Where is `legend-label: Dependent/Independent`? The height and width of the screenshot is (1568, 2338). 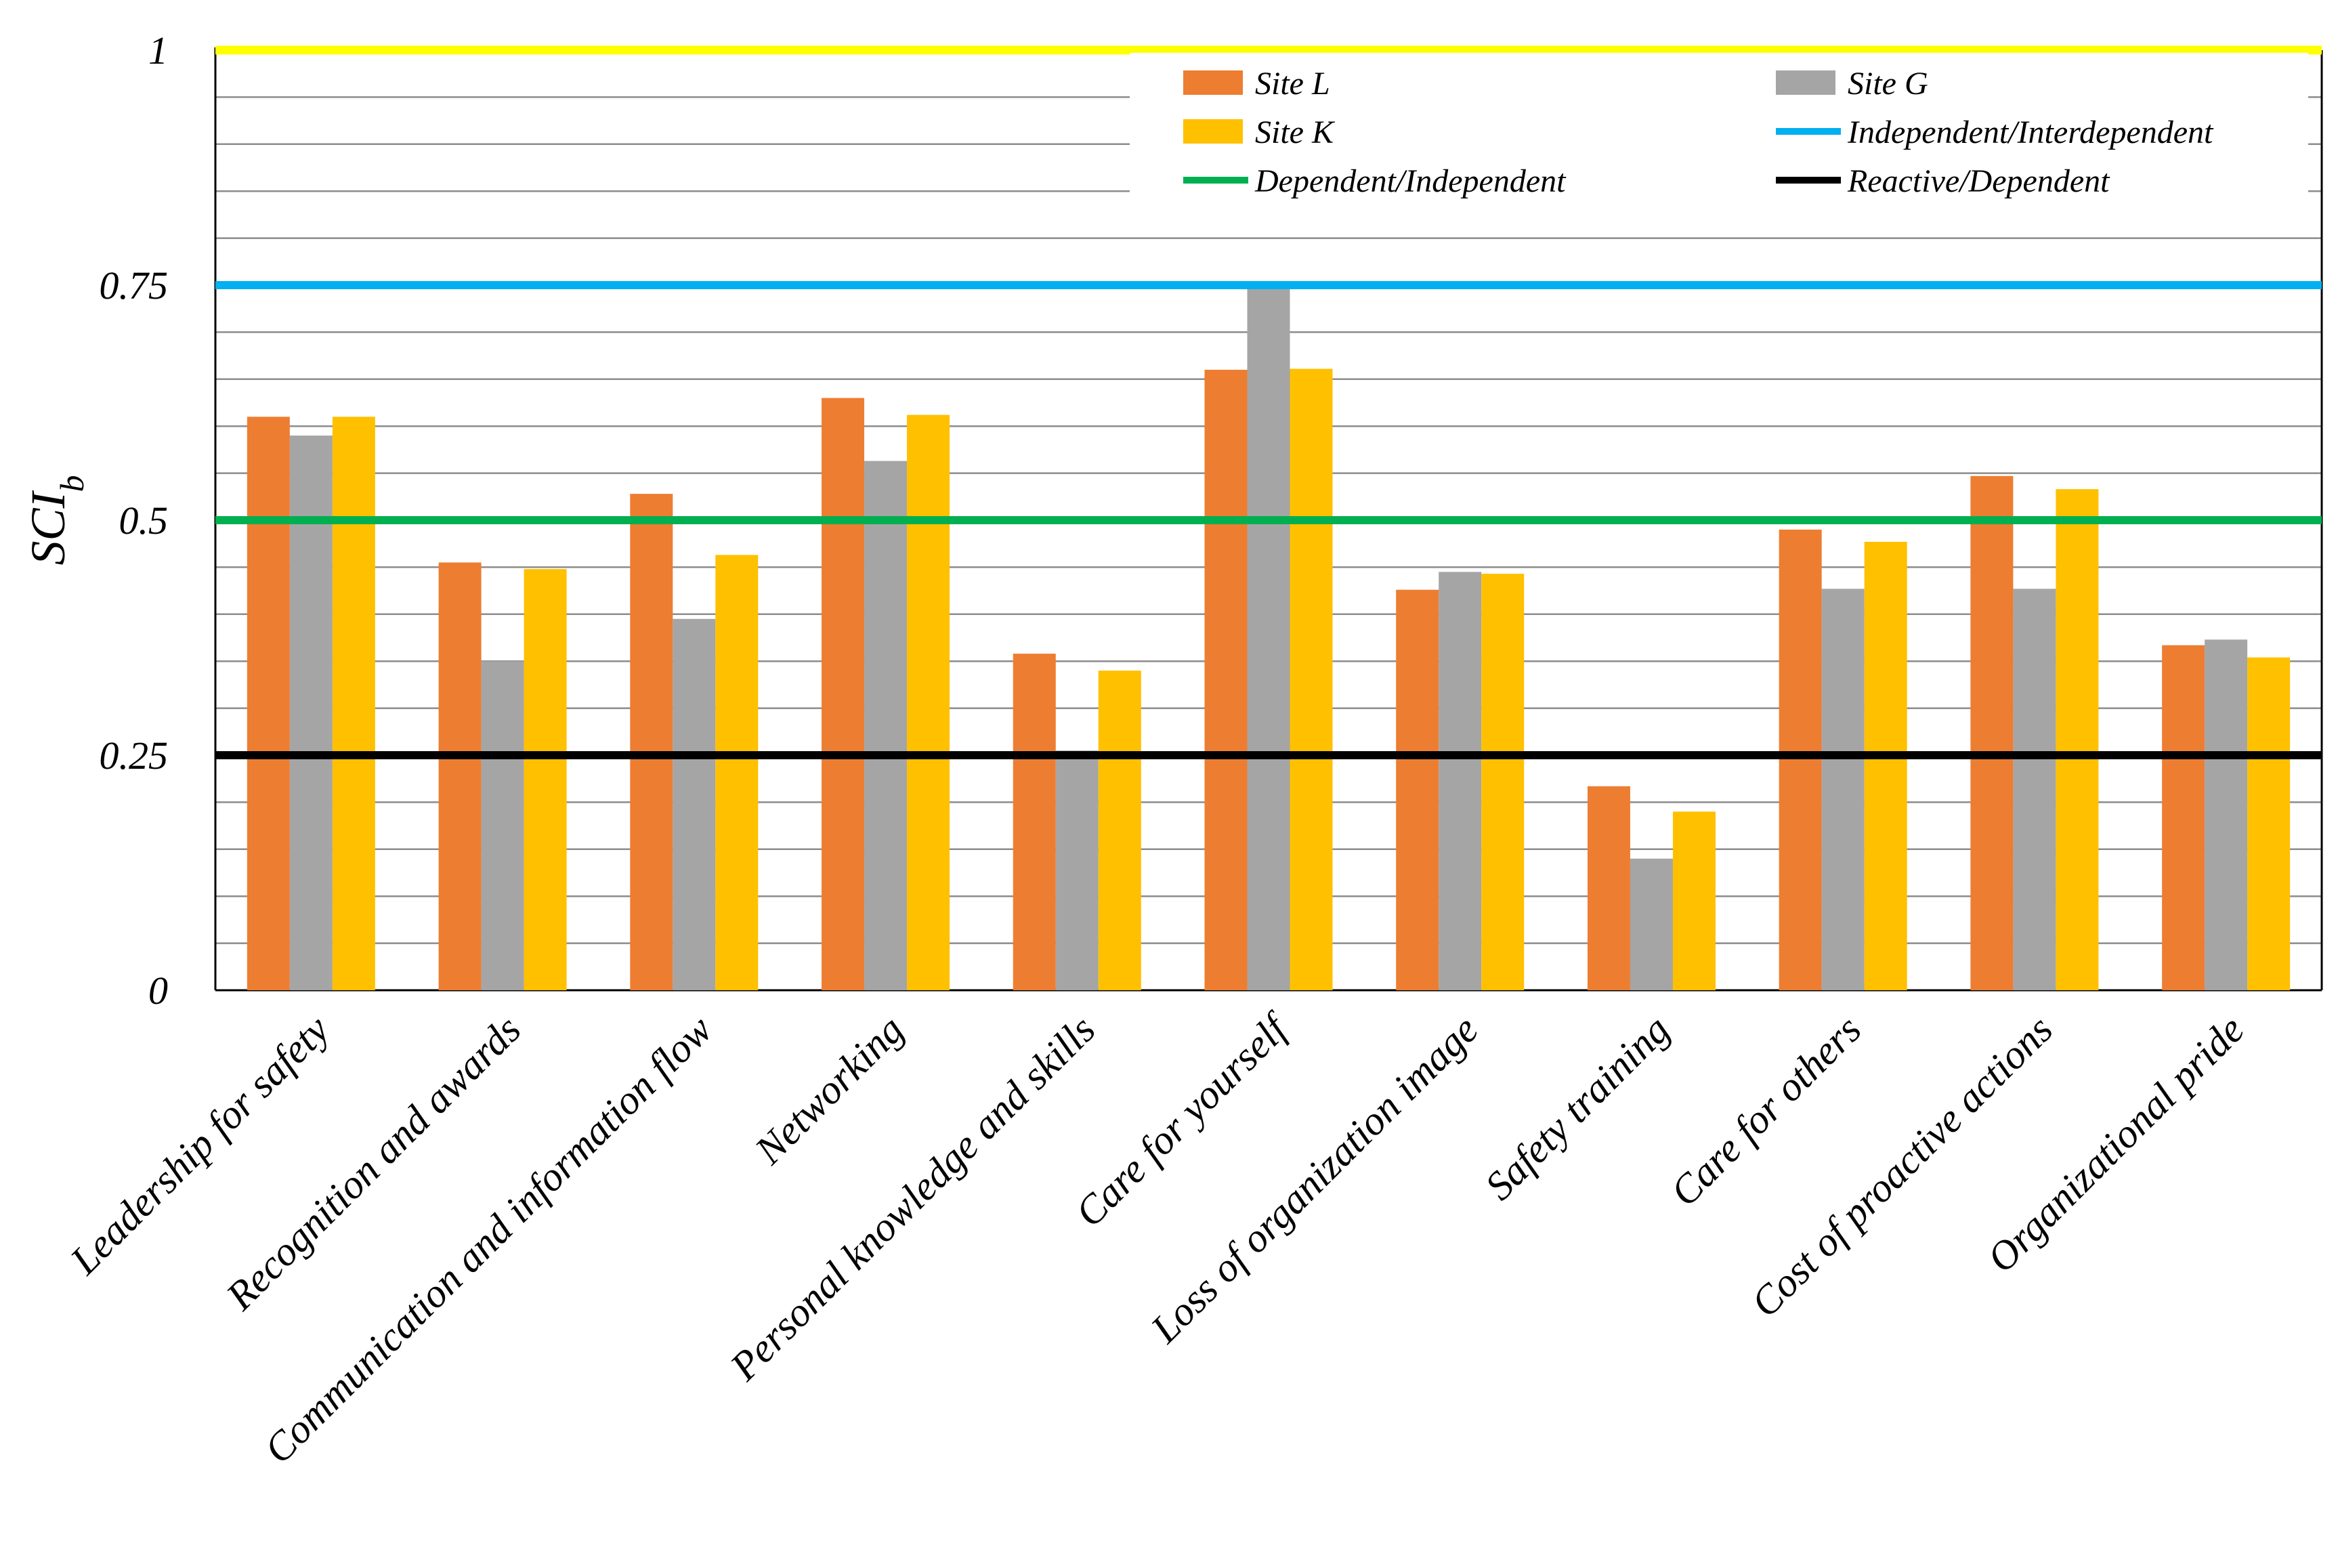
legend-label: Dependent/Independent is located at coordinates (1410, 181).